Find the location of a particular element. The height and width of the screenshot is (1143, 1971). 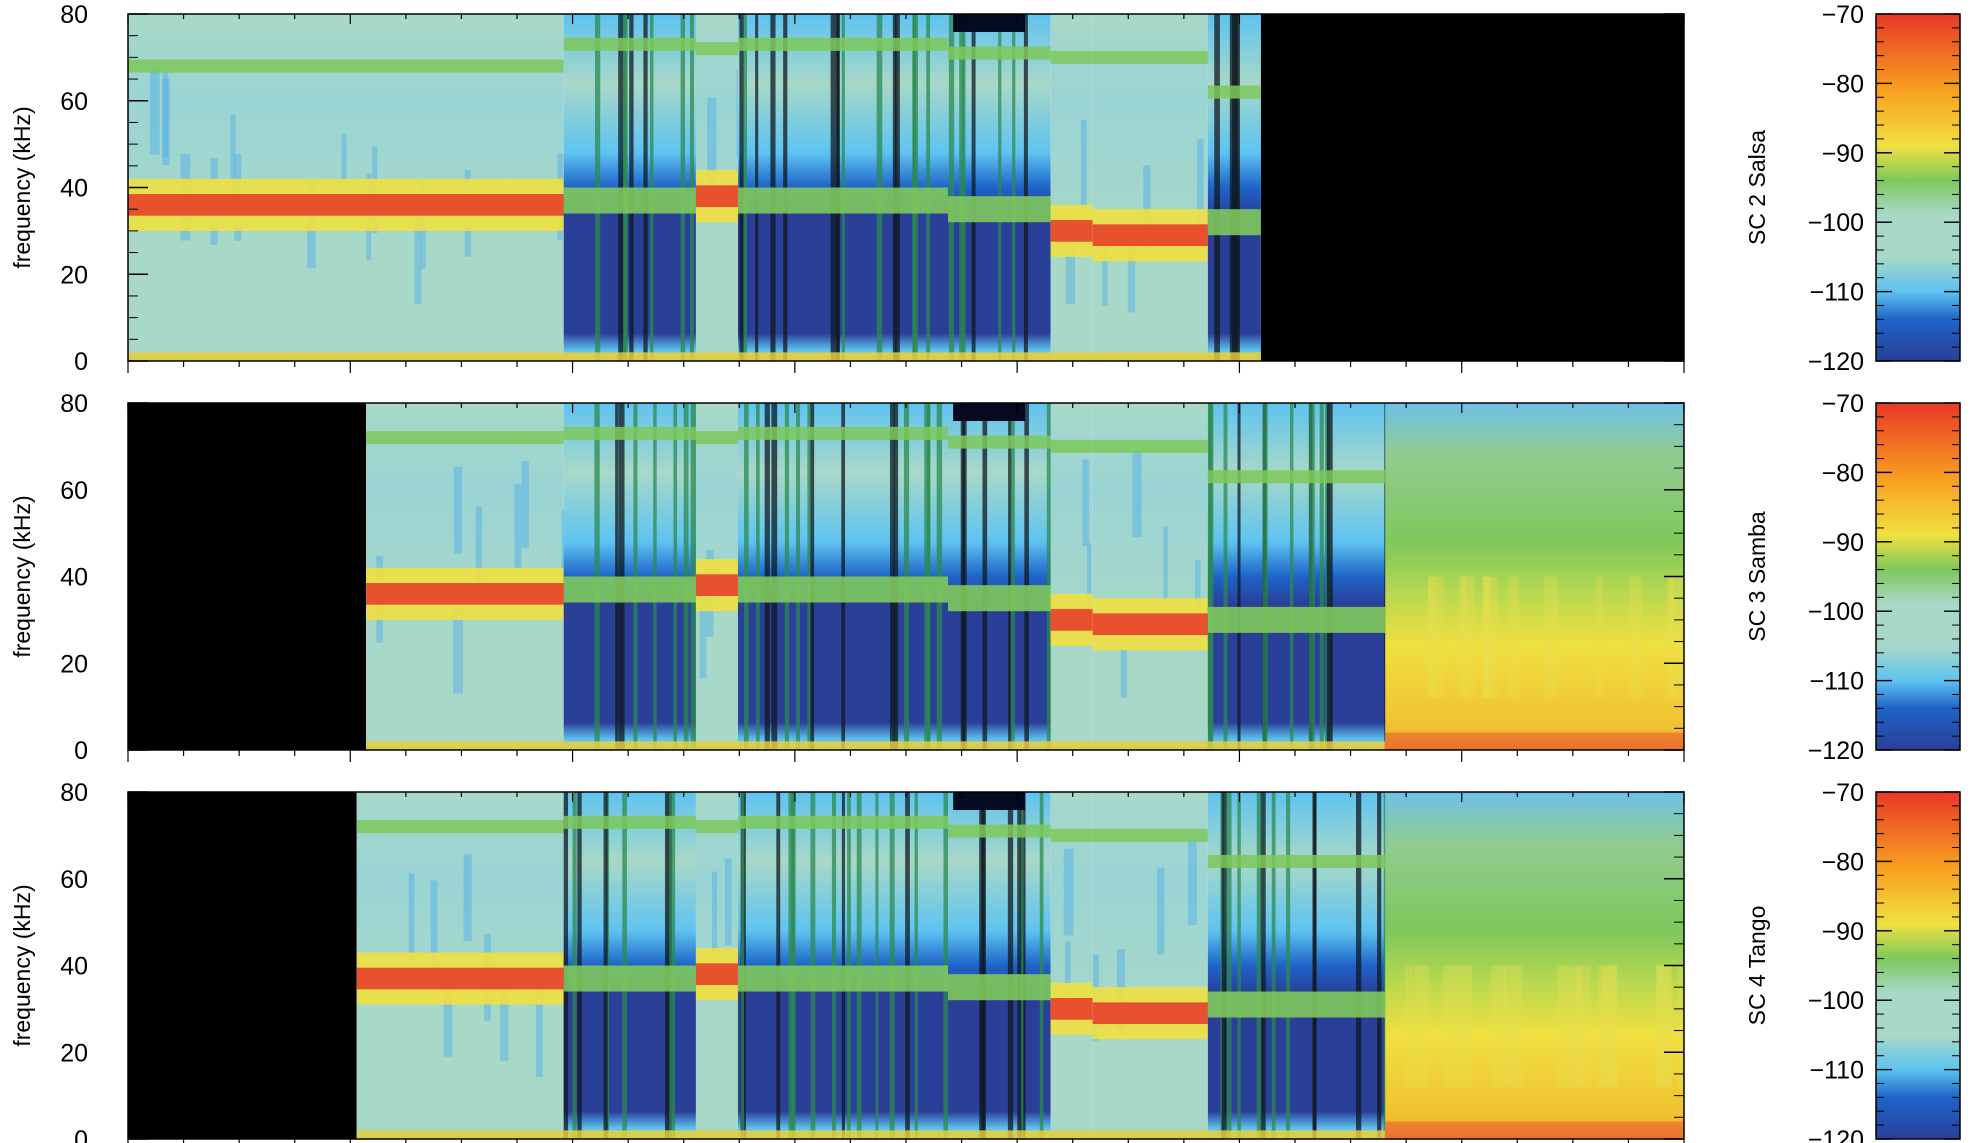

segment-deep is located at coordinates (999, 965).